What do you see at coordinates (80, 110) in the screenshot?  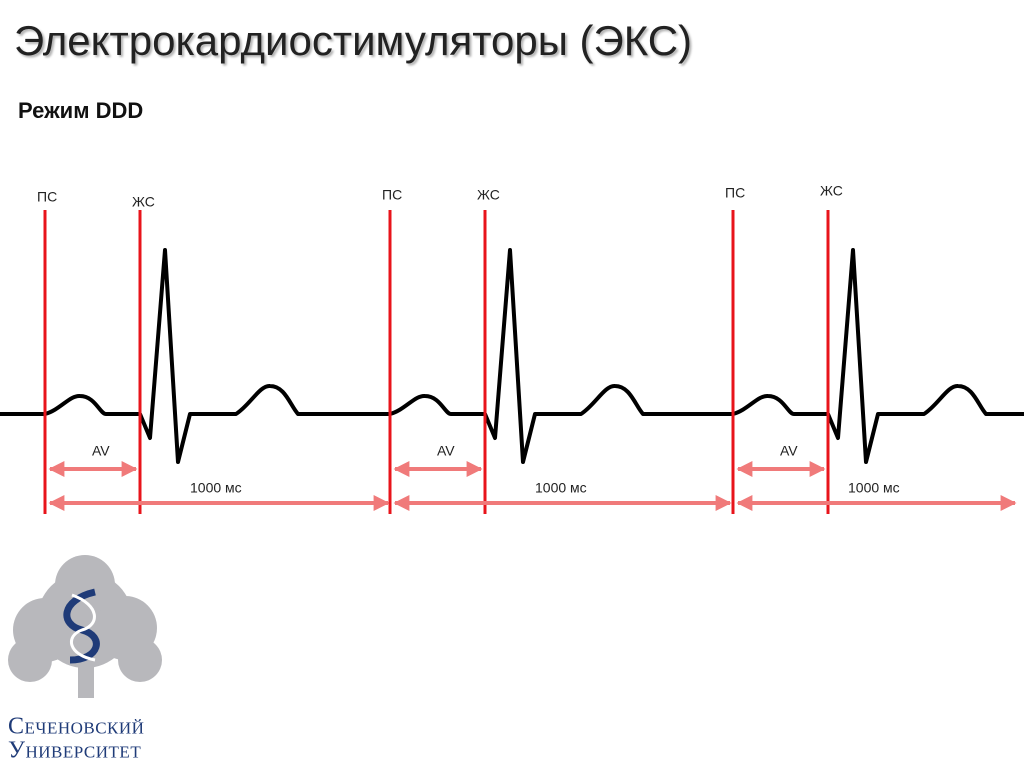 I see `subtitle: Режим DDD` at bounding box center [80, 110].